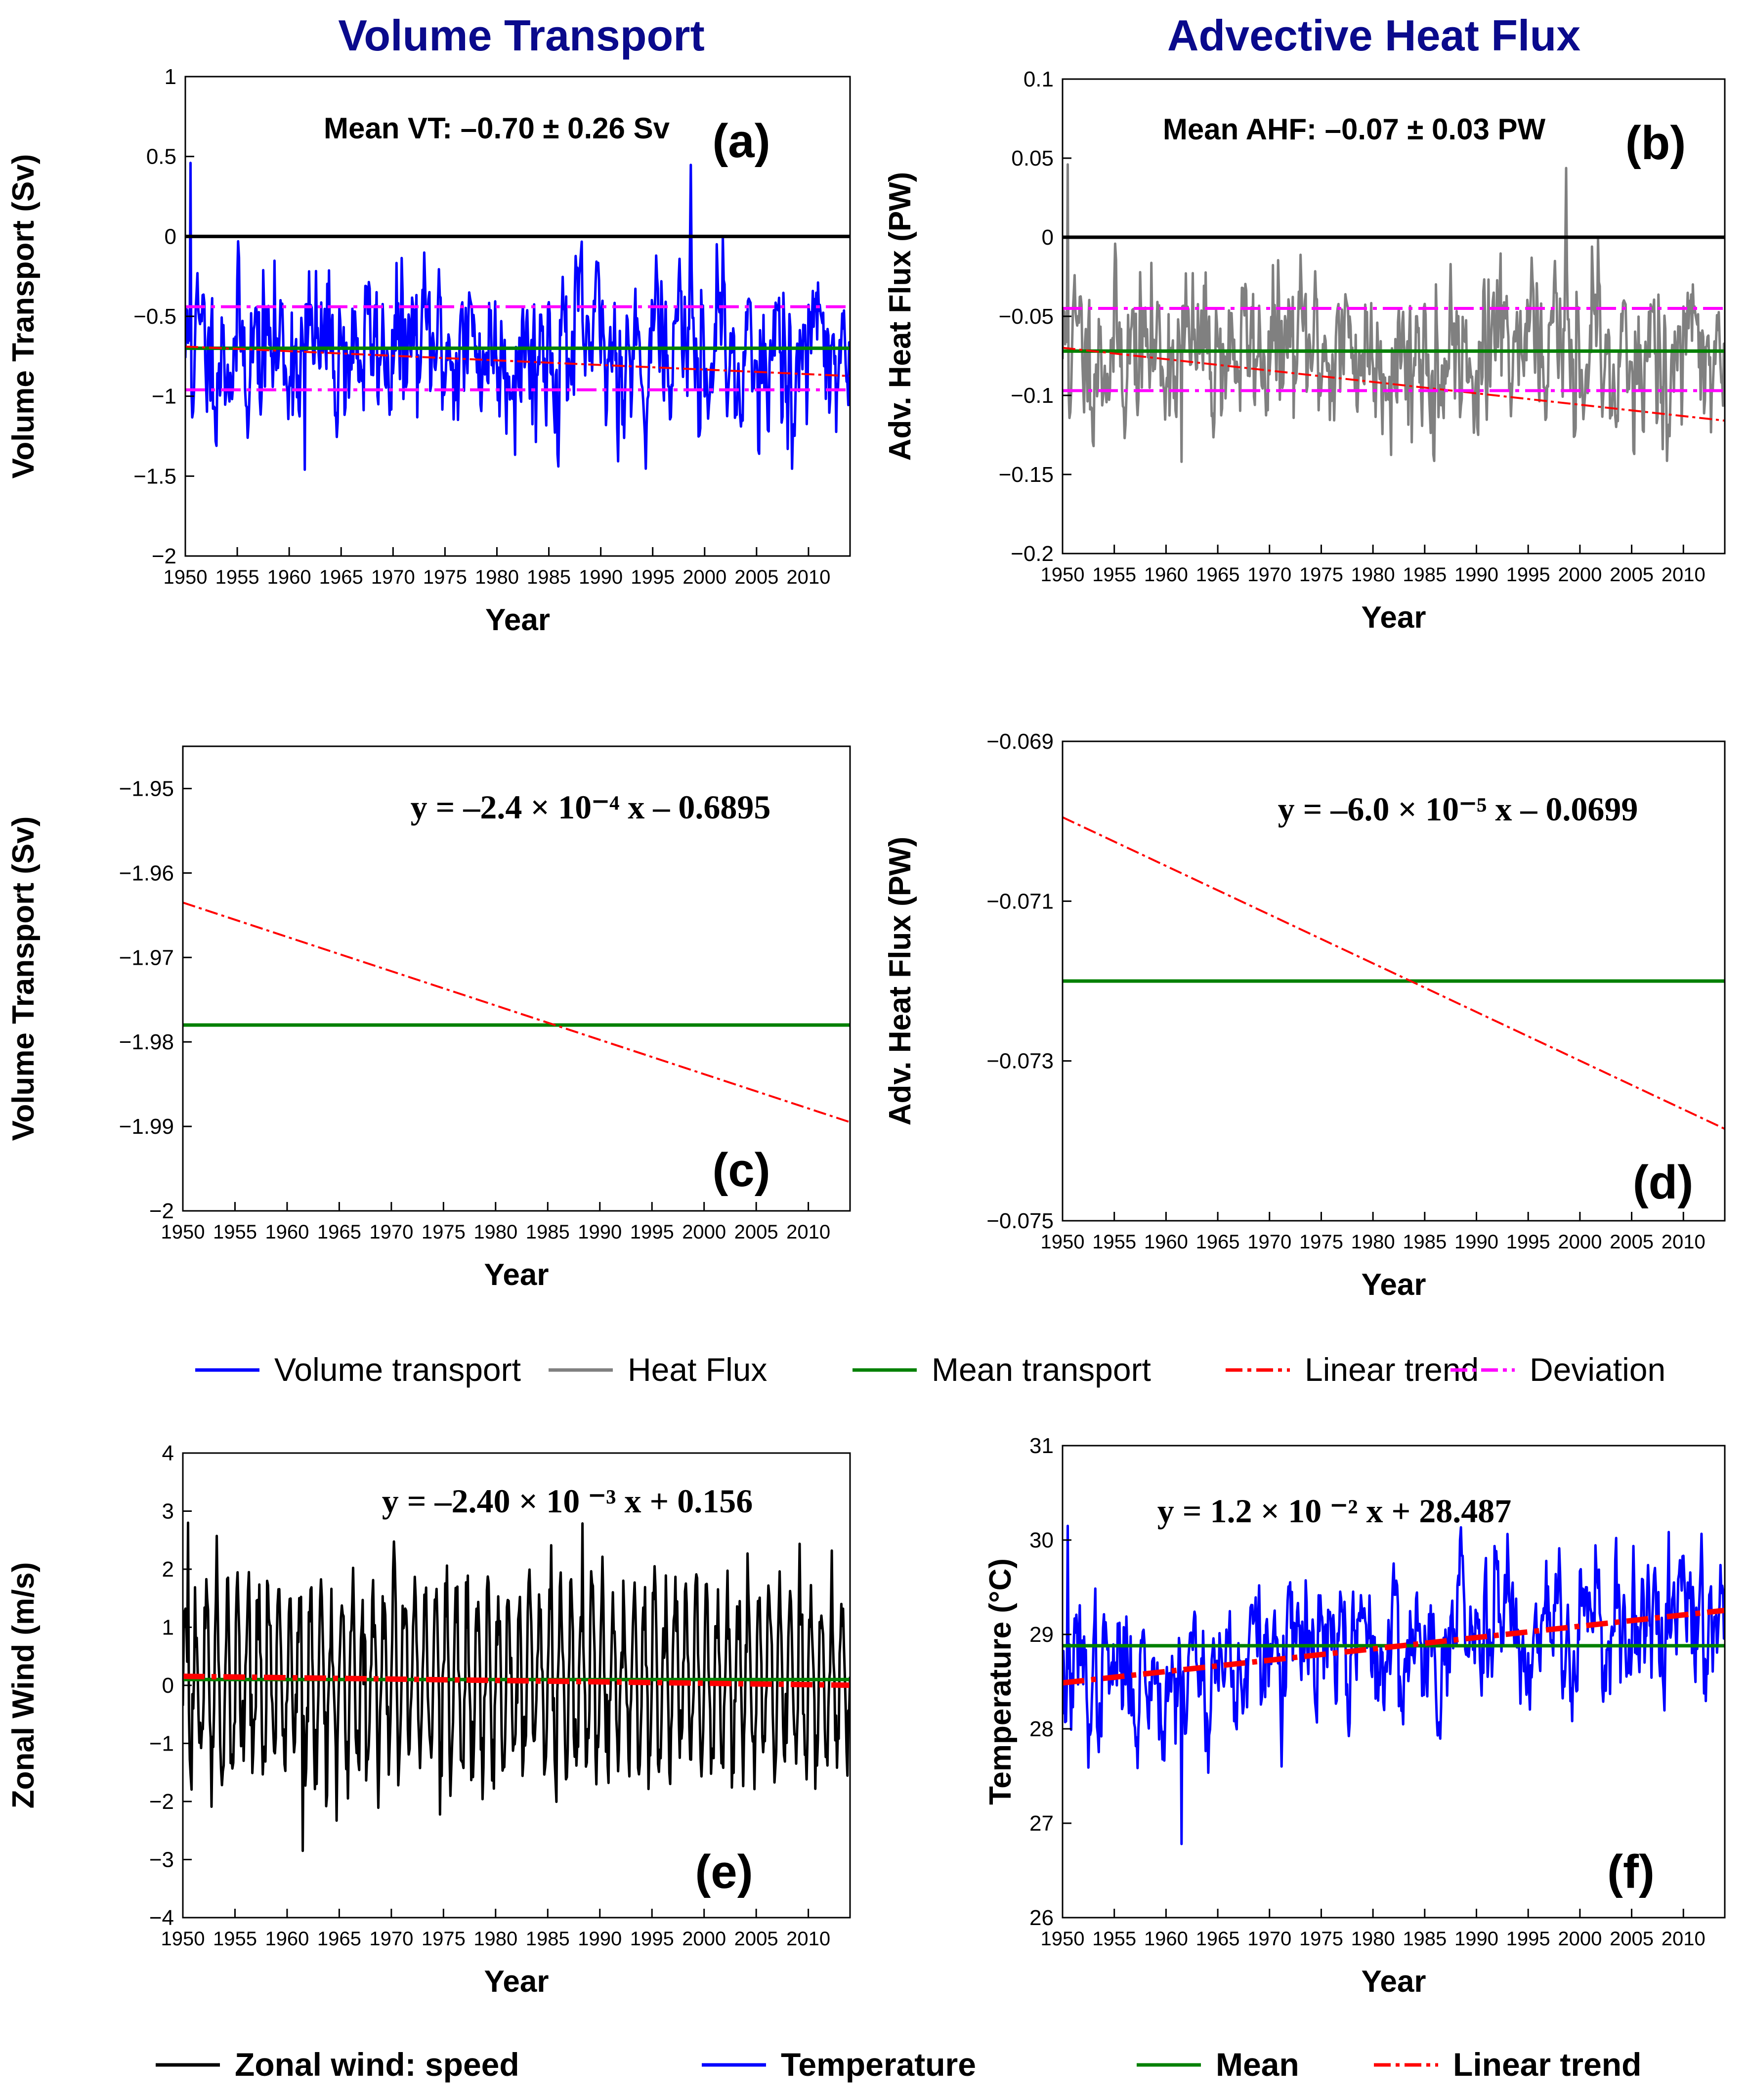  Describe the element at coordinates (1114, 575) in the screenshot. I see `xtick-label-b: 1955` at that location.